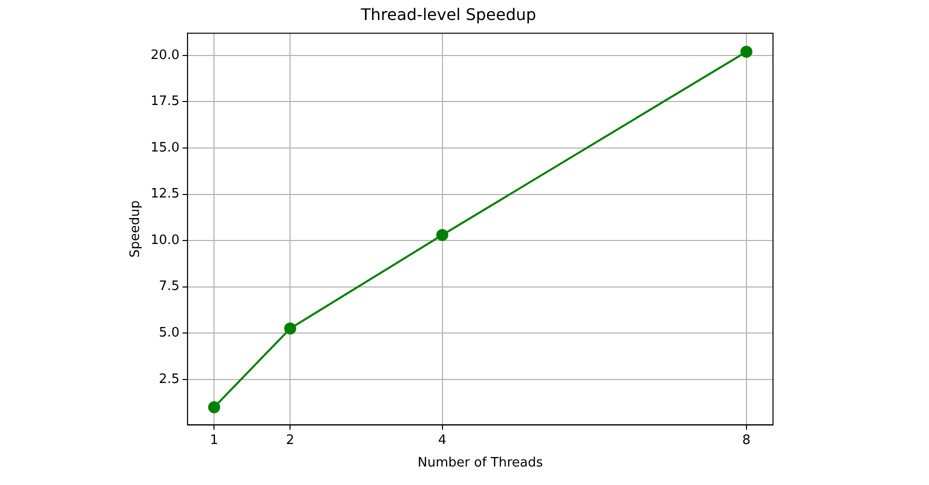 The width and height of the screenshot is (929, 485). What do you see at coordinates (165, 148) in the screenshot?
I see `y-tick-label: 15.0` at bounding box center [165, 148].